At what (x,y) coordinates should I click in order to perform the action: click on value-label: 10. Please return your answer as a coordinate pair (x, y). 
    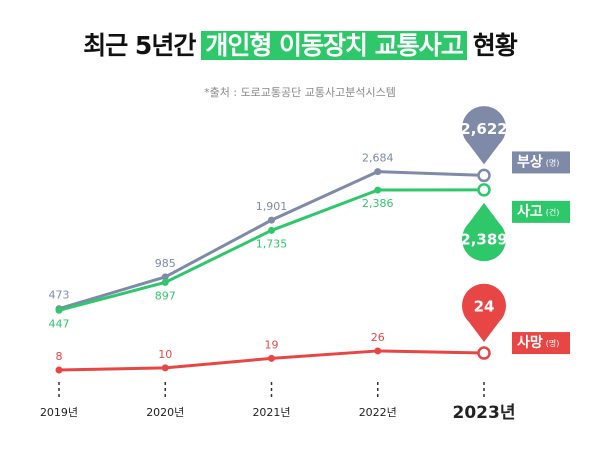
    Looking at the image, I should click on (165, 354).